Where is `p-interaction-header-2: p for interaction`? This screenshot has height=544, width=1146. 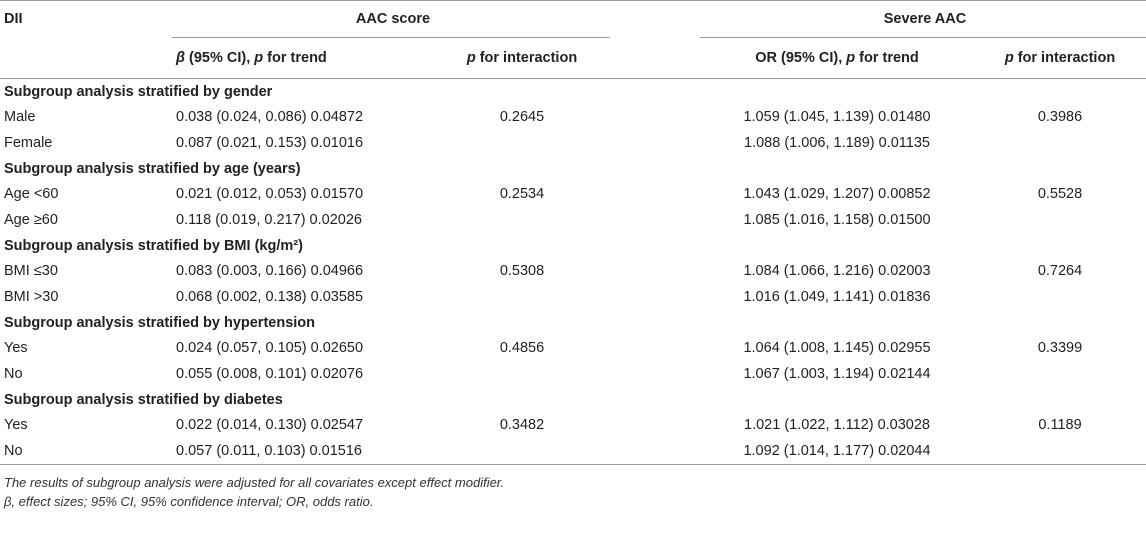 p-interaction-header-2: p for interaction is located at coordinates (1058, 58).